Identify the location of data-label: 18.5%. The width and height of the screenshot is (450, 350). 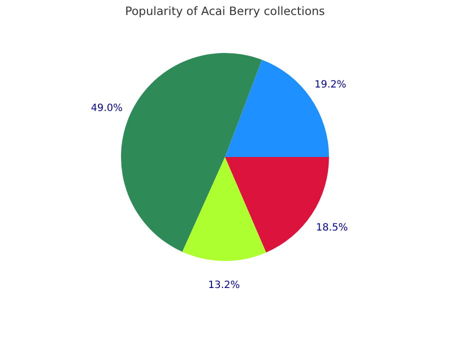
(332, 228).